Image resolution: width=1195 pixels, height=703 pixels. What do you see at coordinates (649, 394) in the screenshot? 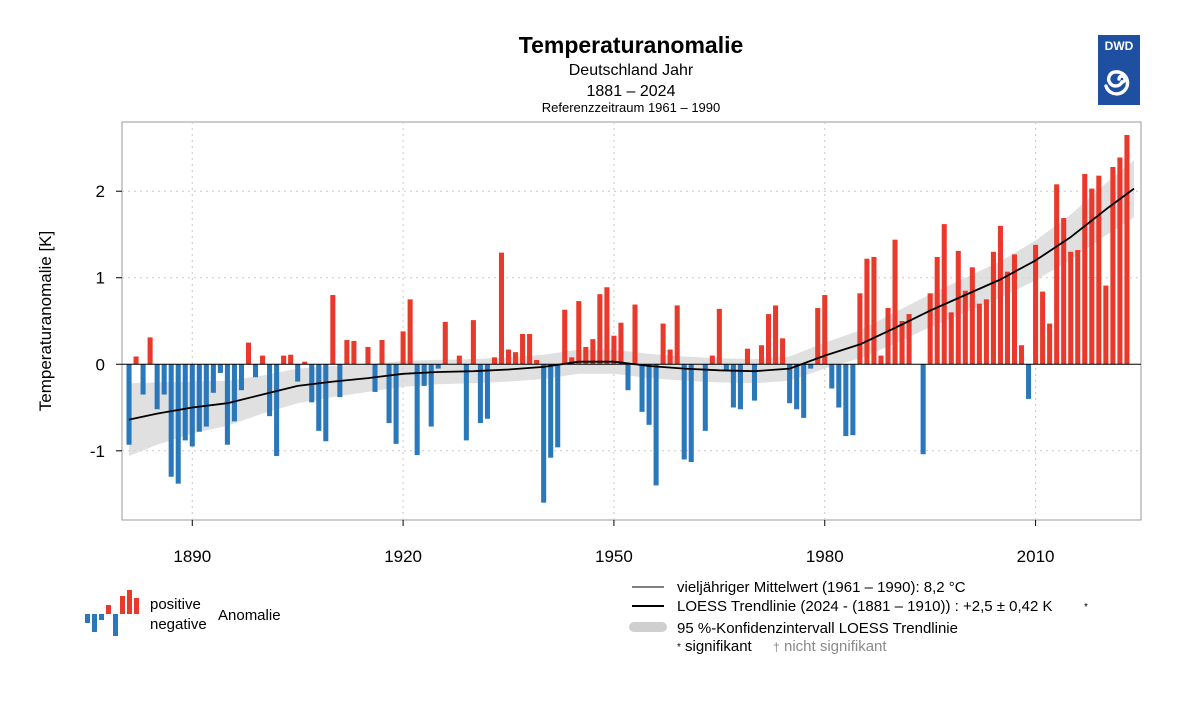
I see `anomaly-bar-1955` at bounding box center [649, 394].